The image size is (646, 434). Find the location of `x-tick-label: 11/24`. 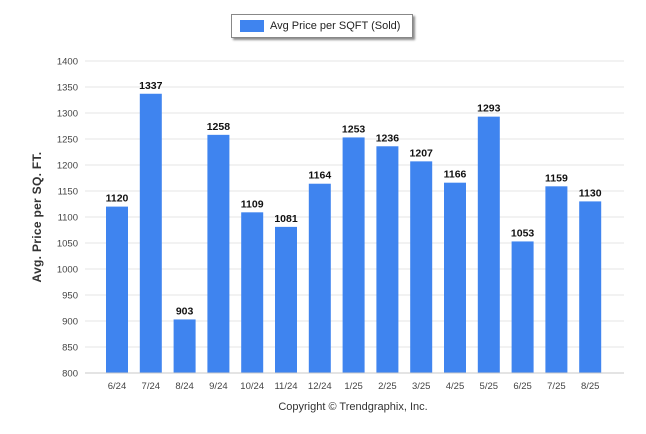

x-tick-label: 11/24 is located at coordinates (285, 386).